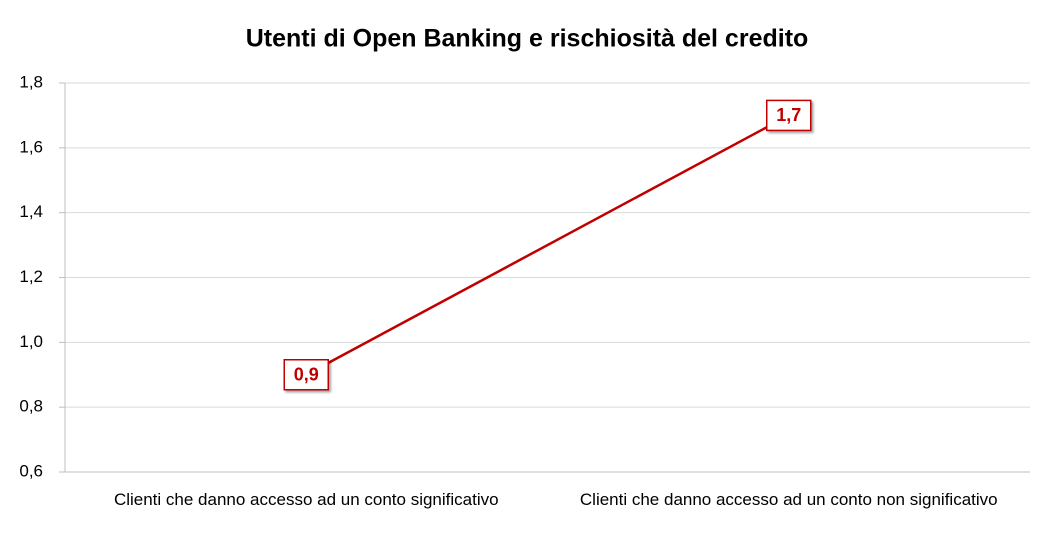 This screenshot has width=1053, height=557. I want to click on y-tick-label: 1,4, so click(31, 211).